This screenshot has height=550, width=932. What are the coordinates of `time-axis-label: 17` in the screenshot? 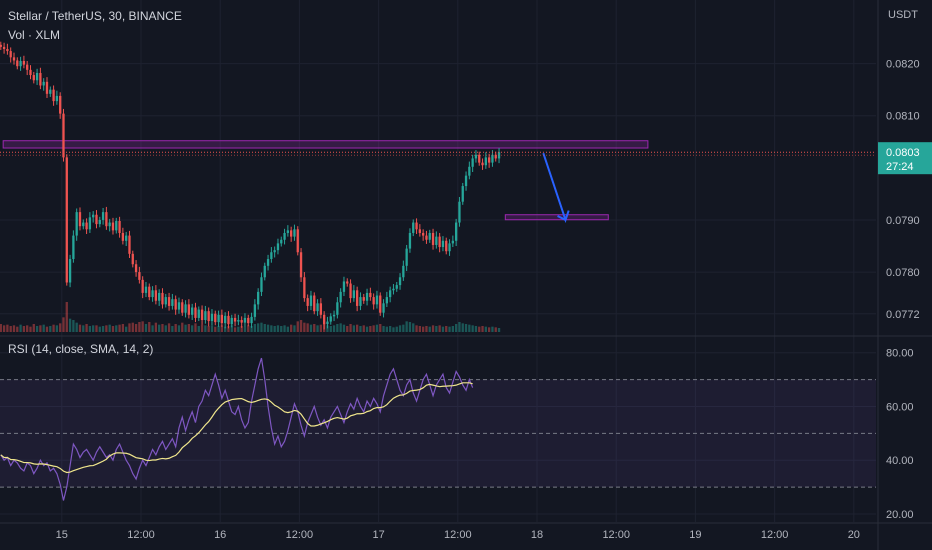 It's located at (378, 535).